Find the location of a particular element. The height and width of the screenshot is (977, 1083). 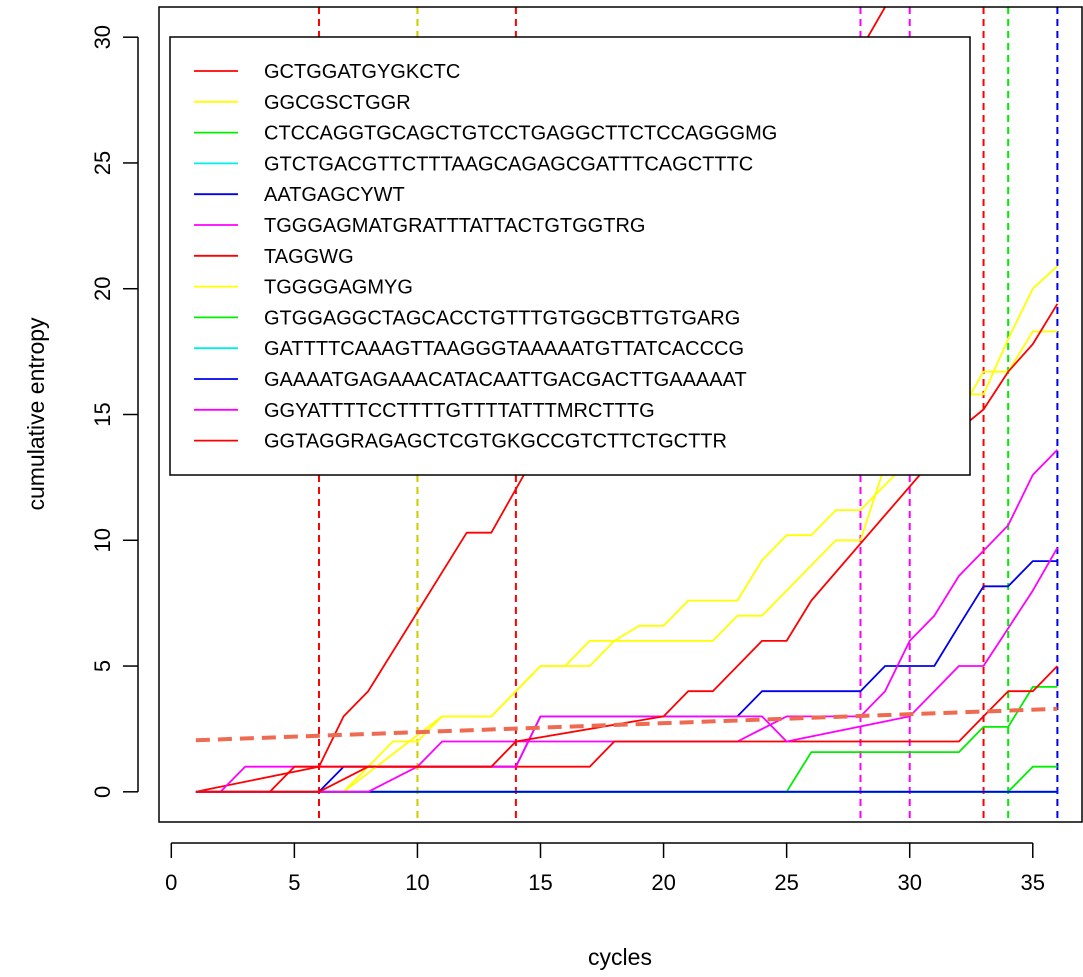

x-tick-label-30: 30 is located at coordinates (909, 882).